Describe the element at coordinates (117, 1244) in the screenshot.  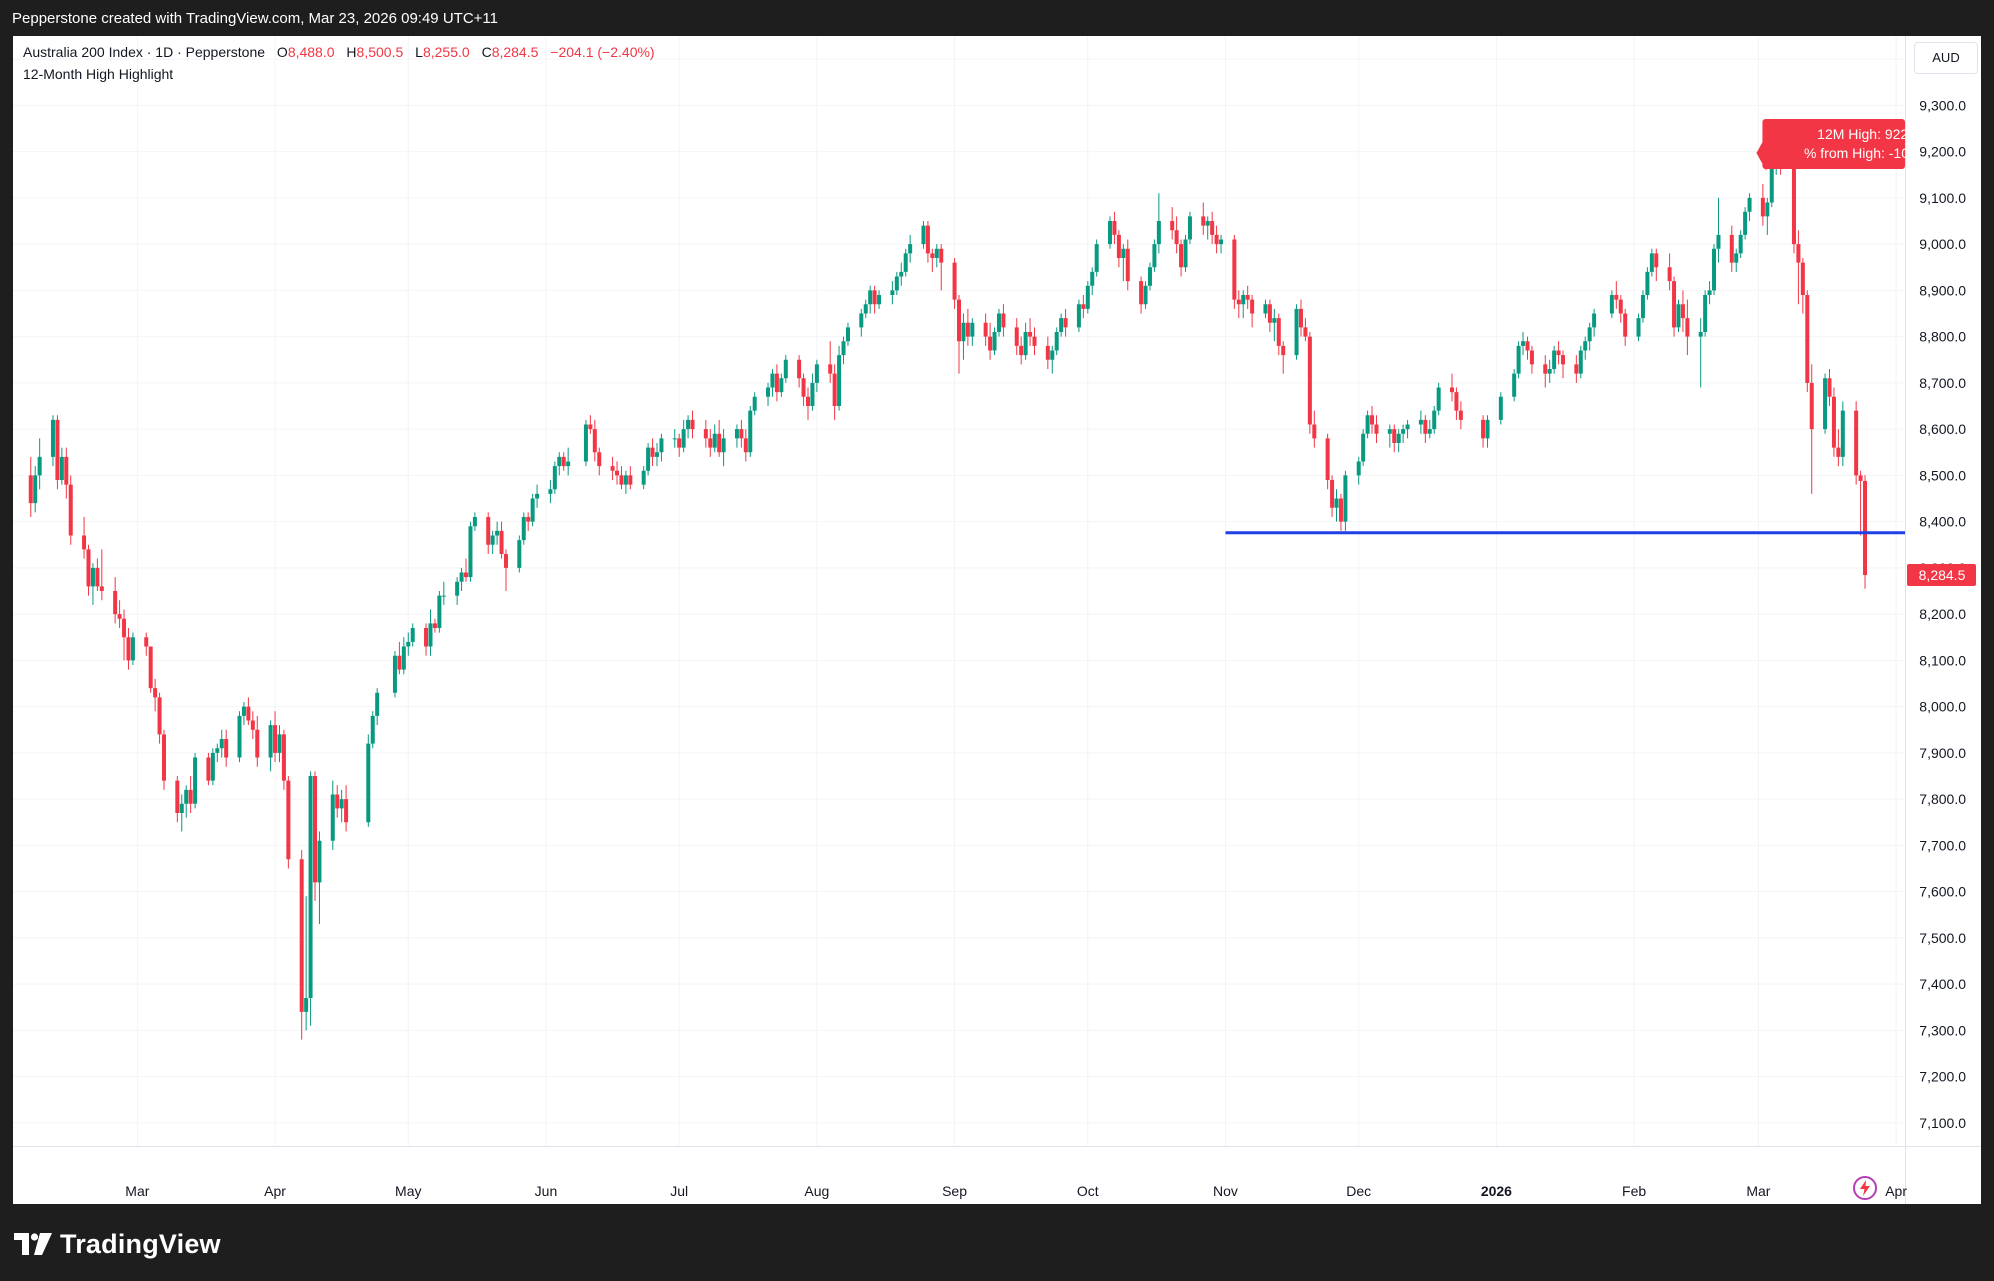
I see `tradingview-logo: TradingView` at that location.